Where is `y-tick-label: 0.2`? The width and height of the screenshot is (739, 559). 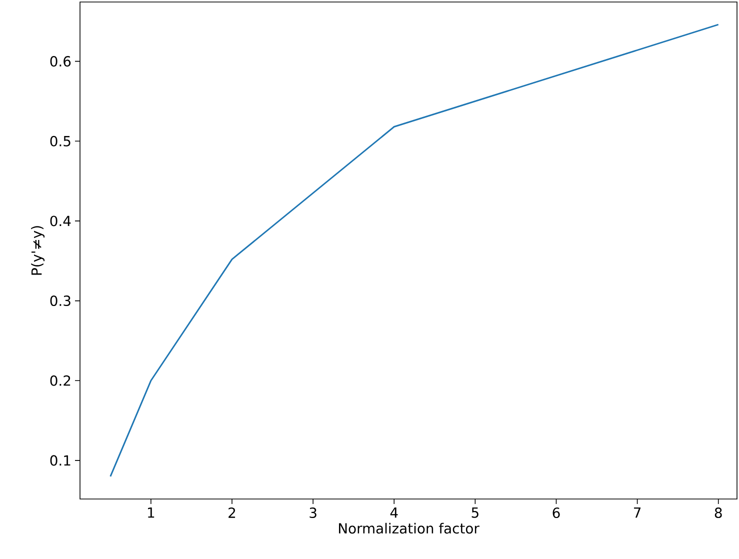 y-tick-label: 0.2 is located at coordinates (60, 380).